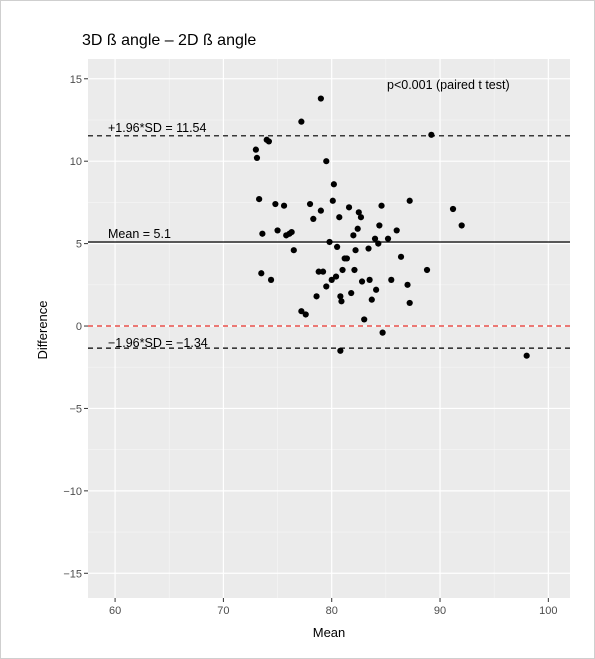 Image resolution: width=595 pixels, height=659 pixels. What do you see at coordinates (332, 611) in the screenshot?
I see `x-tick-label: 80` at bounding box center [332, 611].